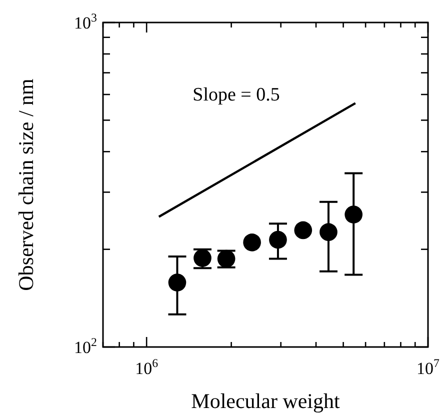 The width and height of the screenshot is (445, 416). What do you see at coordinates (86, 21) in the screenshot?
I see `y-tick-label: 10$^{3}$` at bounding box center [86, 21].